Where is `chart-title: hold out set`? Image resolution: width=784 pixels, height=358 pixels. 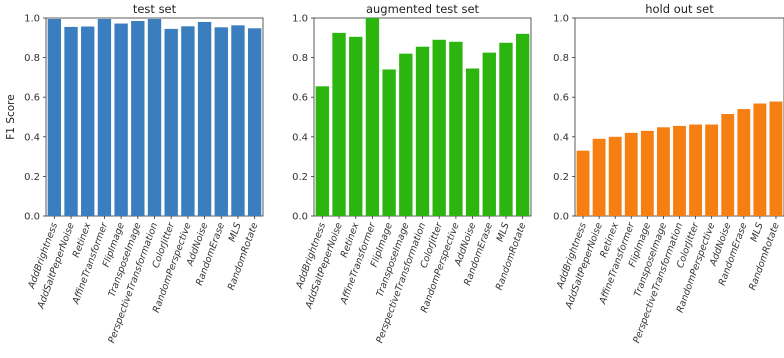 chart-title: hold out set is located at coordinates (679, 9).